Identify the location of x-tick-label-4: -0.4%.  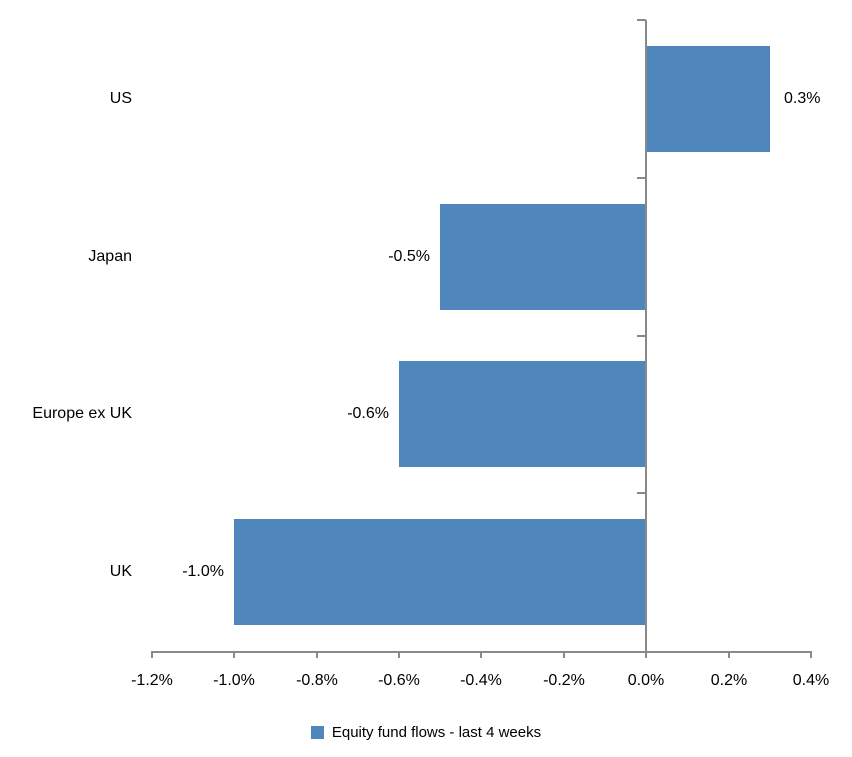
(481, 680).